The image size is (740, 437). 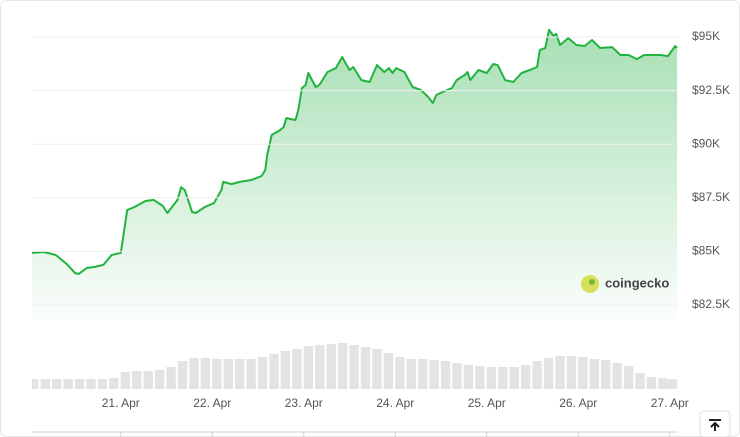 I want to click on x-tick-label: 26. Apr, so click(x=578, y=403).